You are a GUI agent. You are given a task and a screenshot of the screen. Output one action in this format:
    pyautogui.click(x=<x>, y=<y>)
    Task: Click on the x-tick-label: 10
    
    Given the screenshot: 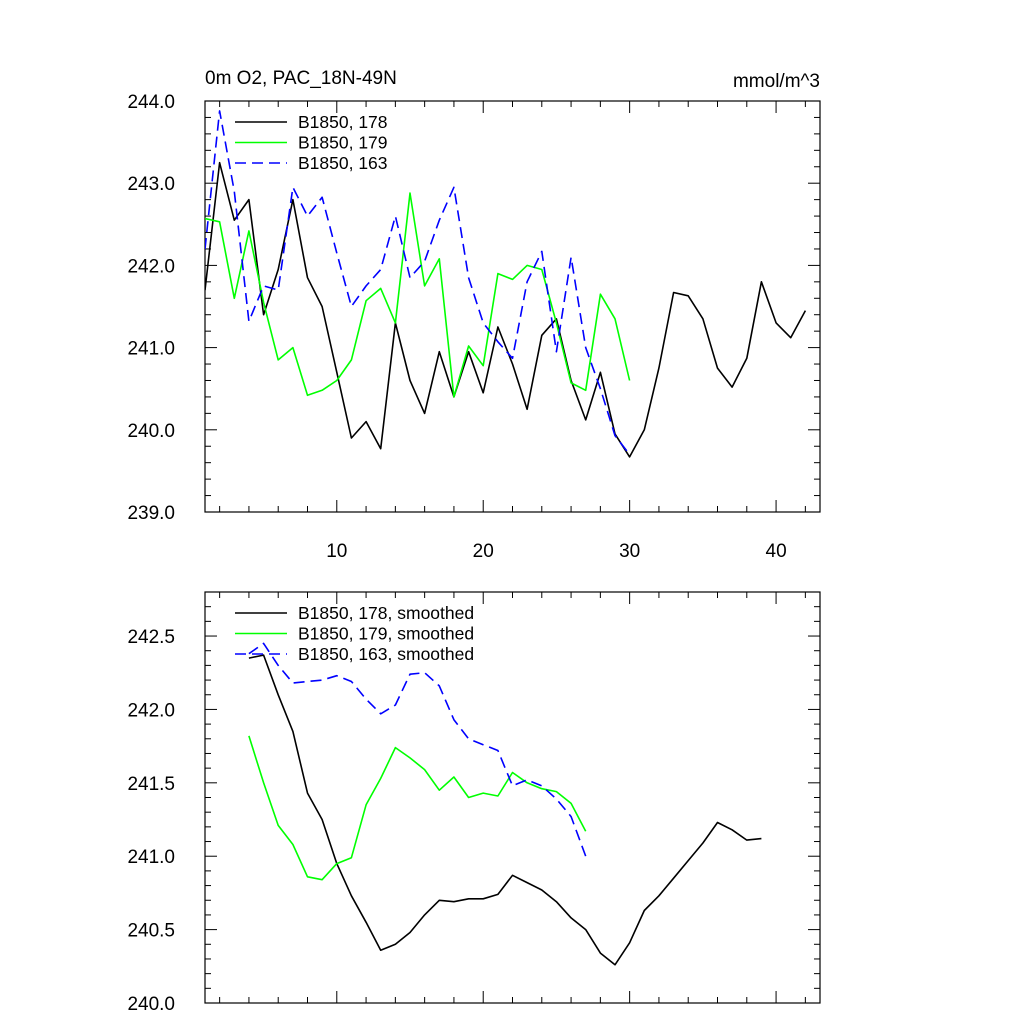 What is the action you would take?
    pyautogui.click(x=336, y=551)
    